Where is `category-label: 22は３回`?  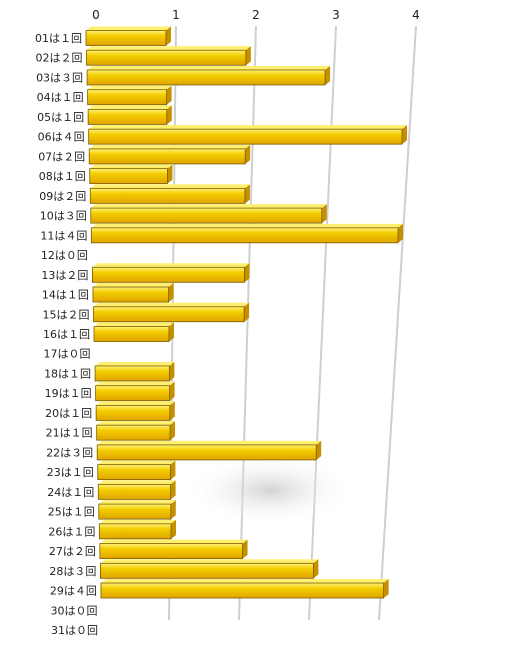
category-label: 22は３回 is located at coordinates (69, 452).